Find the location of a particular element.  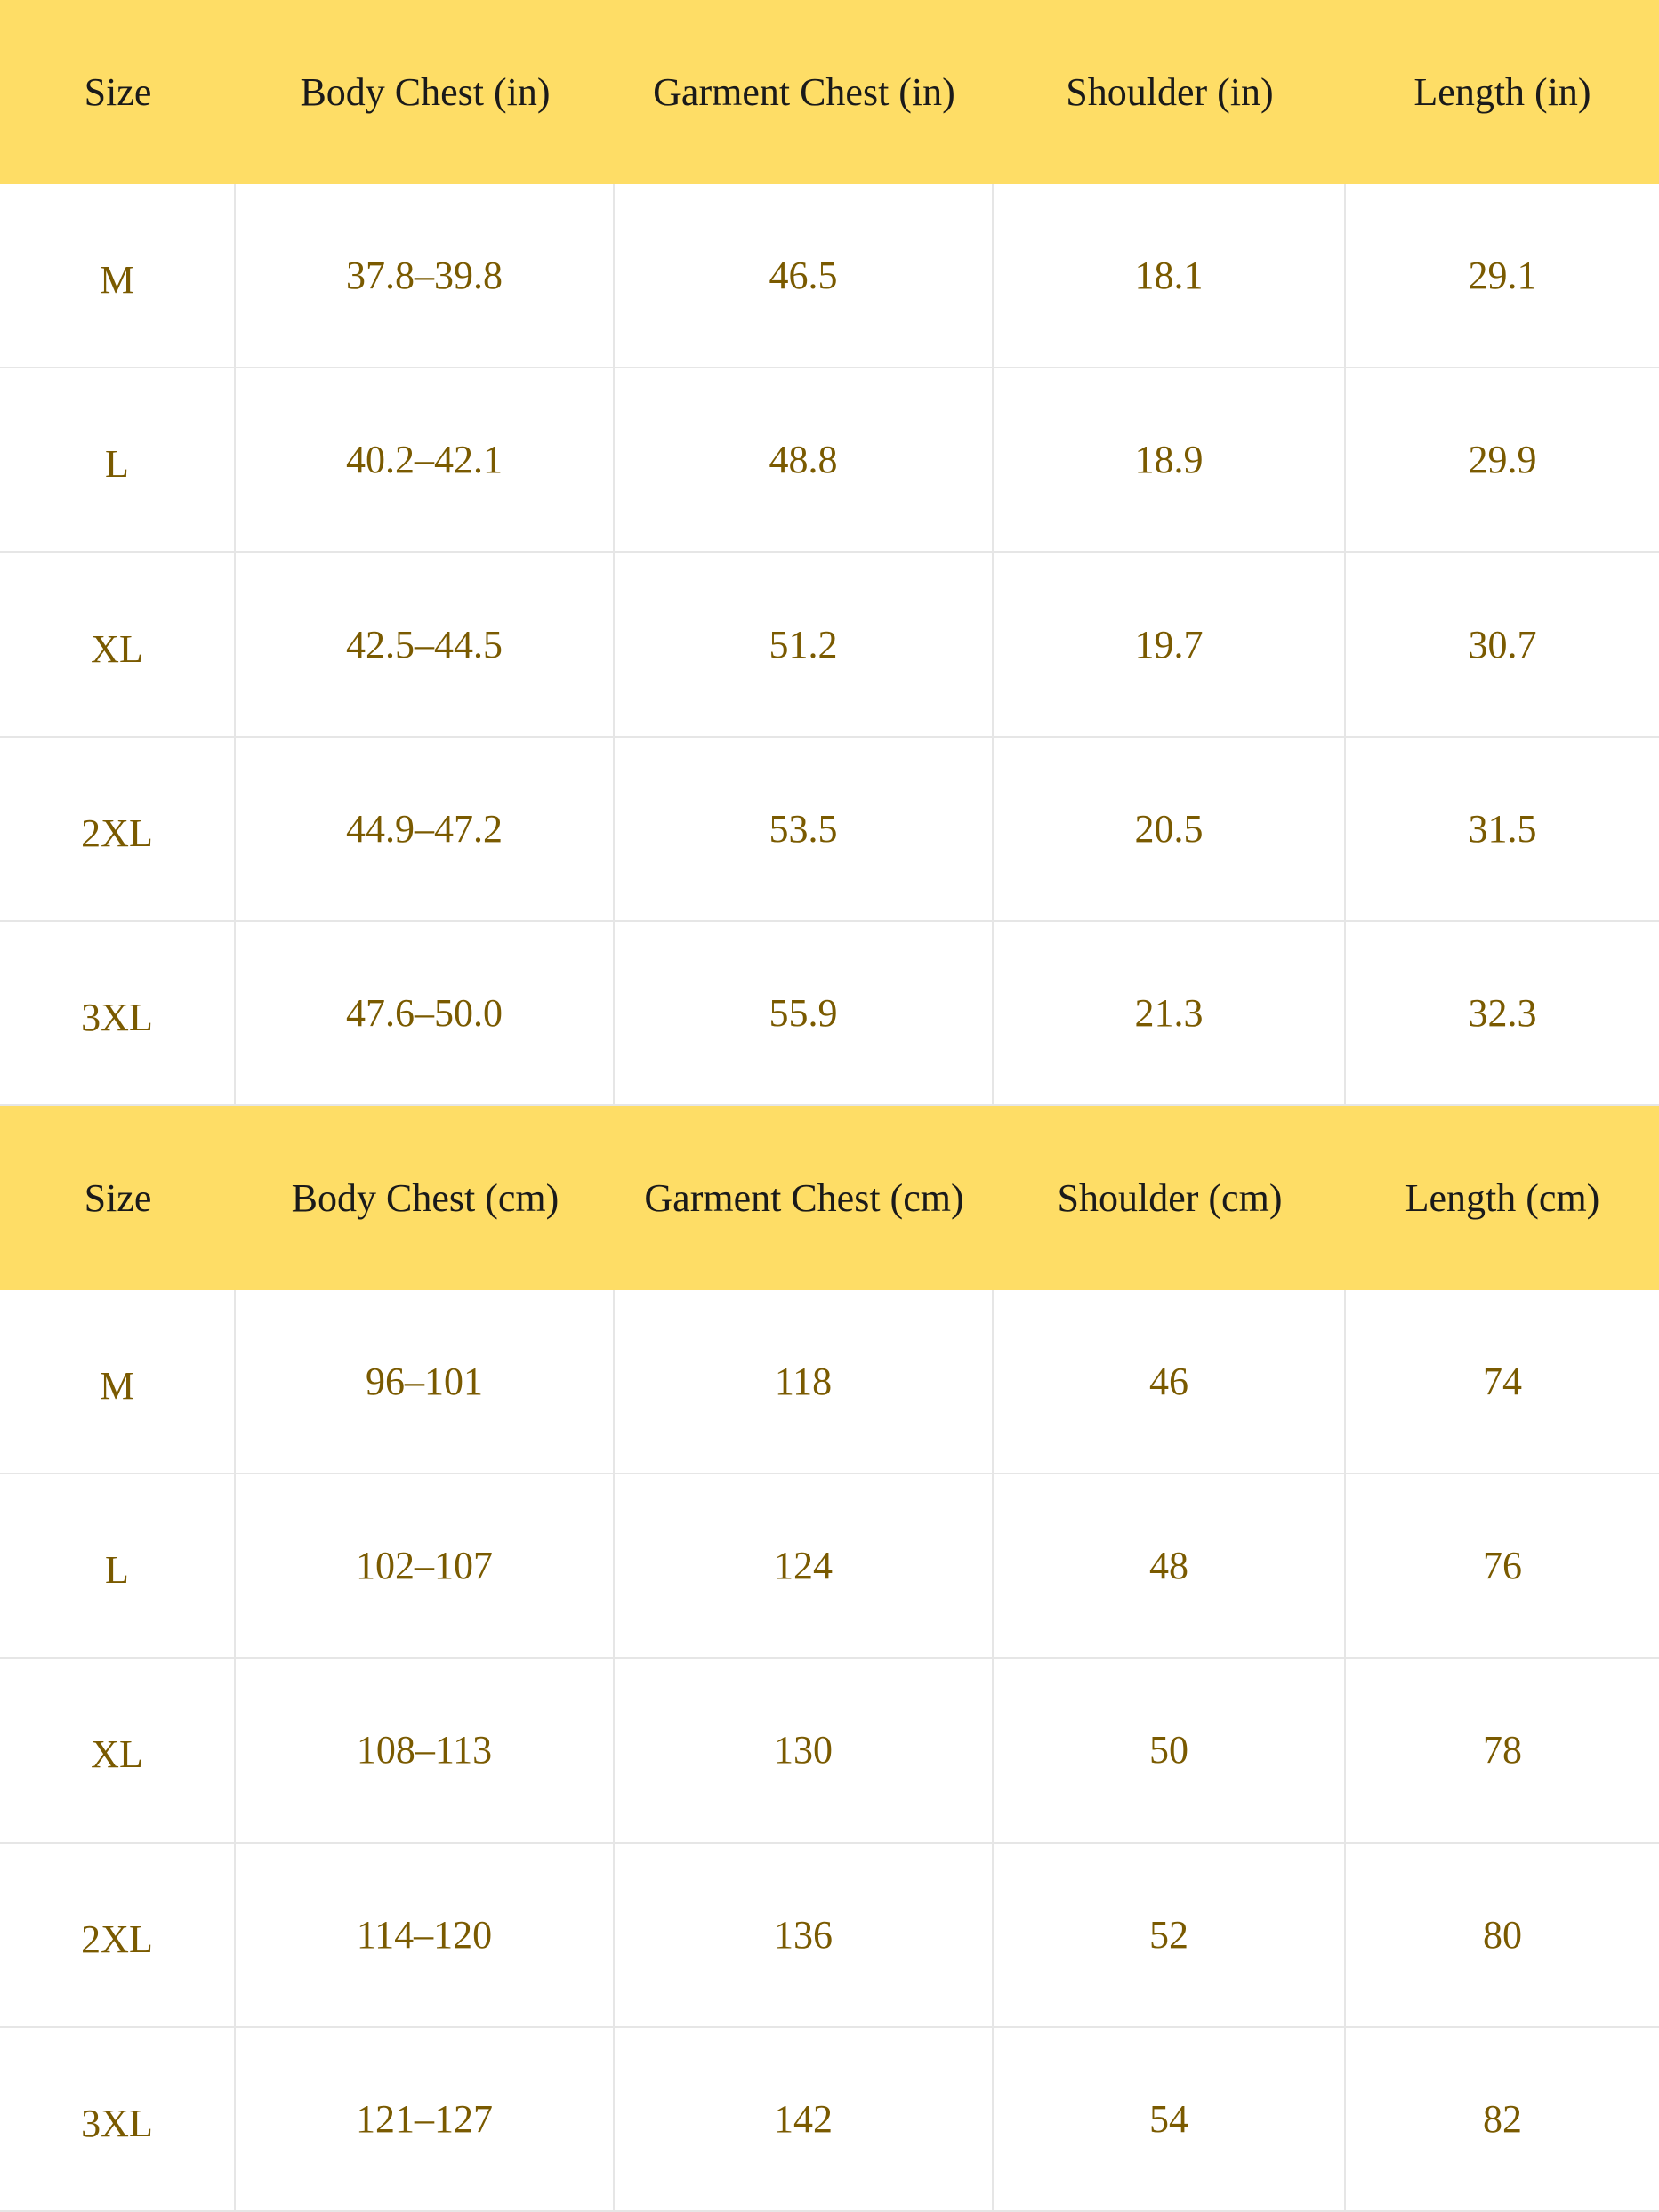

data-row: L 102–107 124 48 76 is located at coordinates (829, 1567).